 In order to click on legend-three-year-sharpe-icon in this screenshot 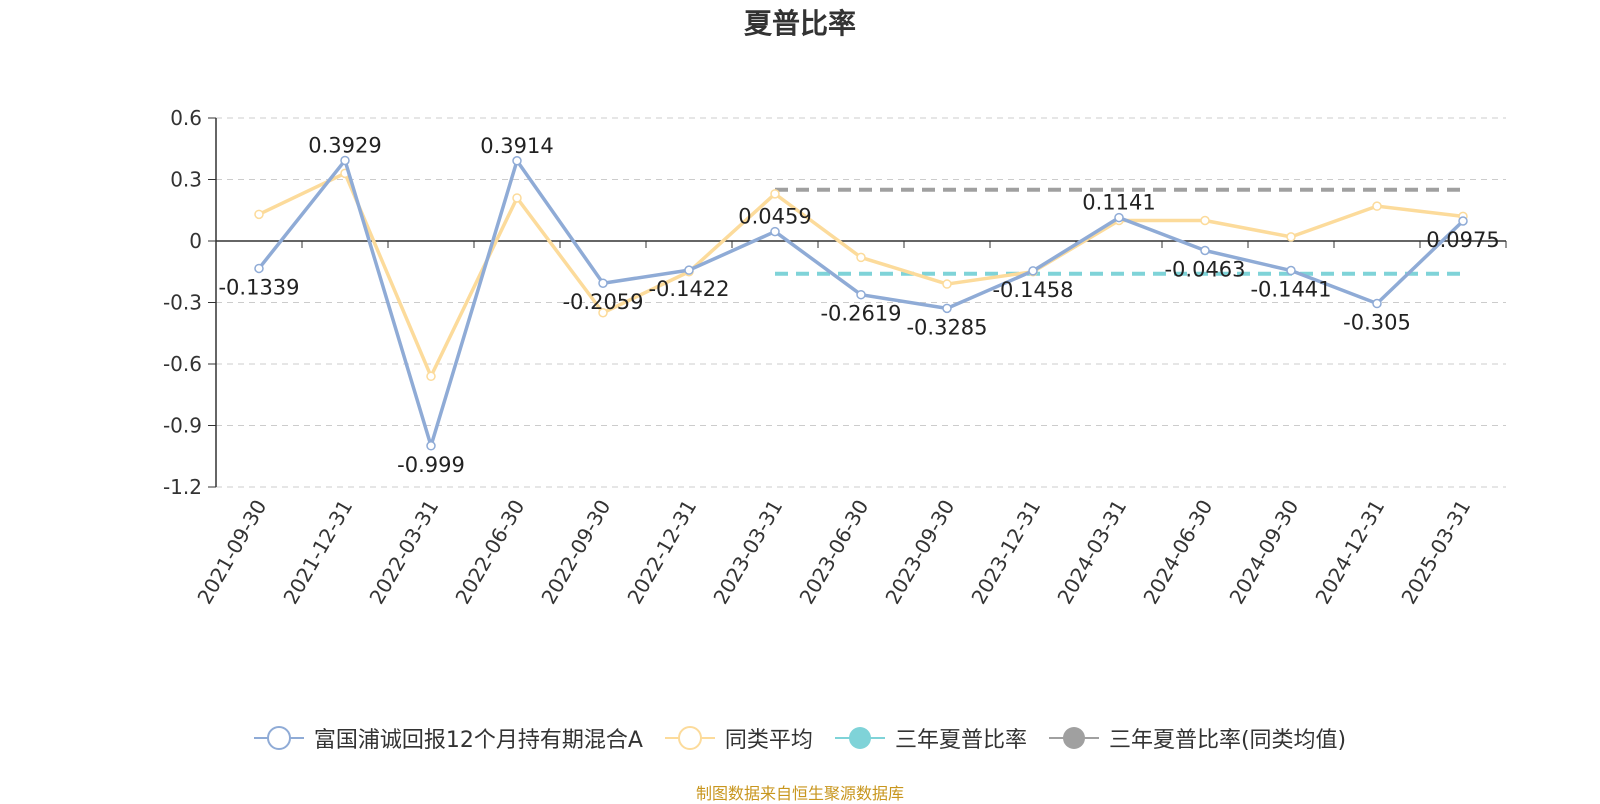, I will do `click(859, 738)`.